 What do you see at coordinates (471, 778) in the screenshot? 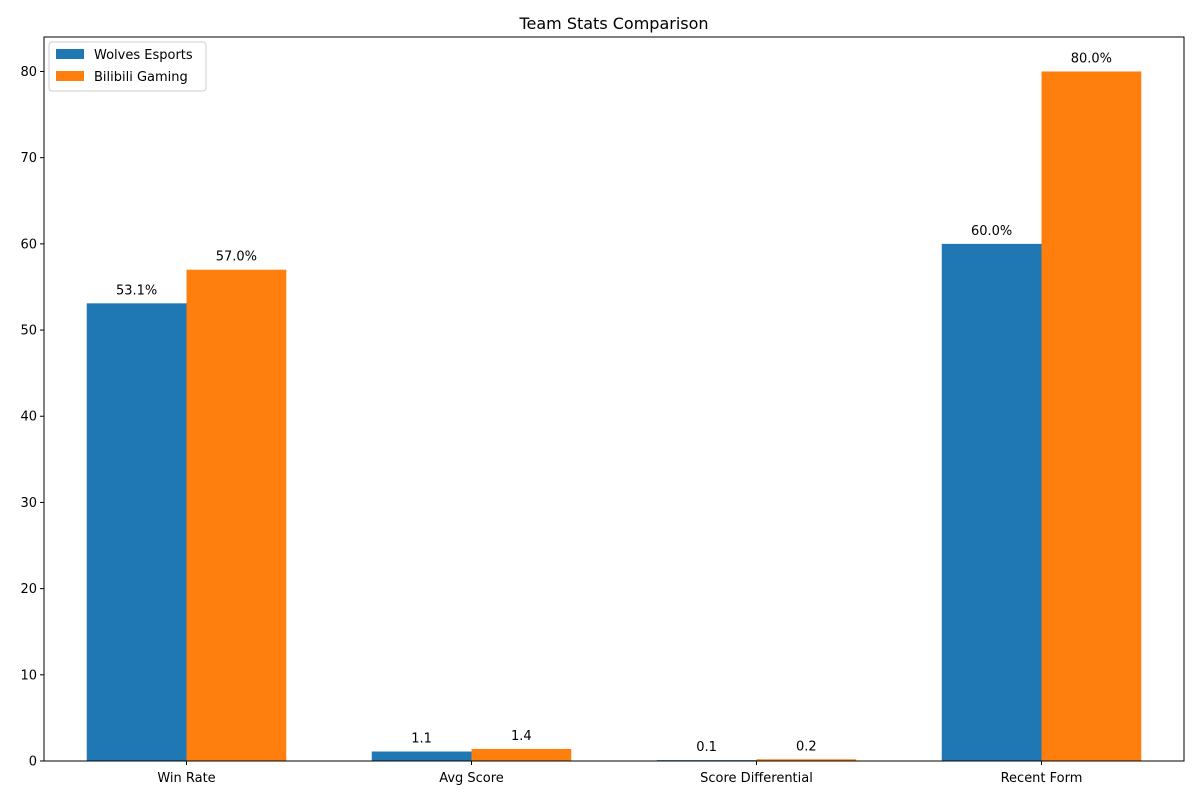
I see `x-tick-label: Avg Score` at bounding box center [471, 778].